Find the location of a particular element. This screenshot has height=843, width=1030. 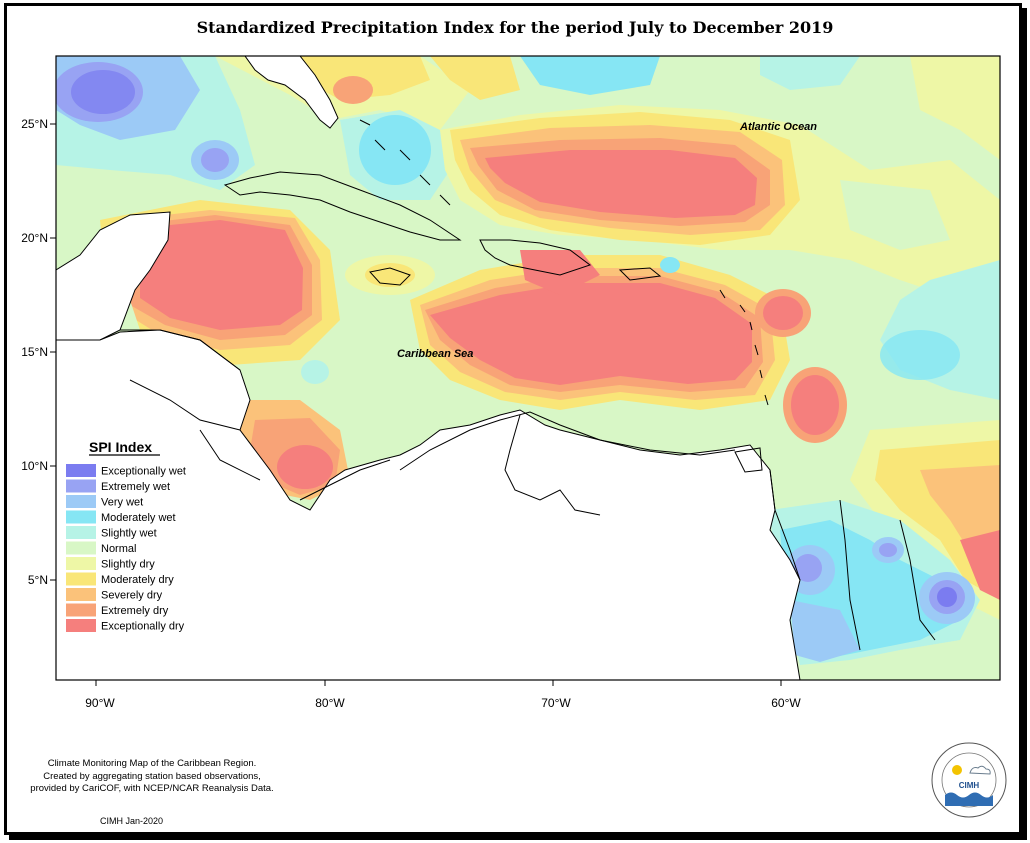

lat-label-5: 5°N is located at coordinates (38, 580).